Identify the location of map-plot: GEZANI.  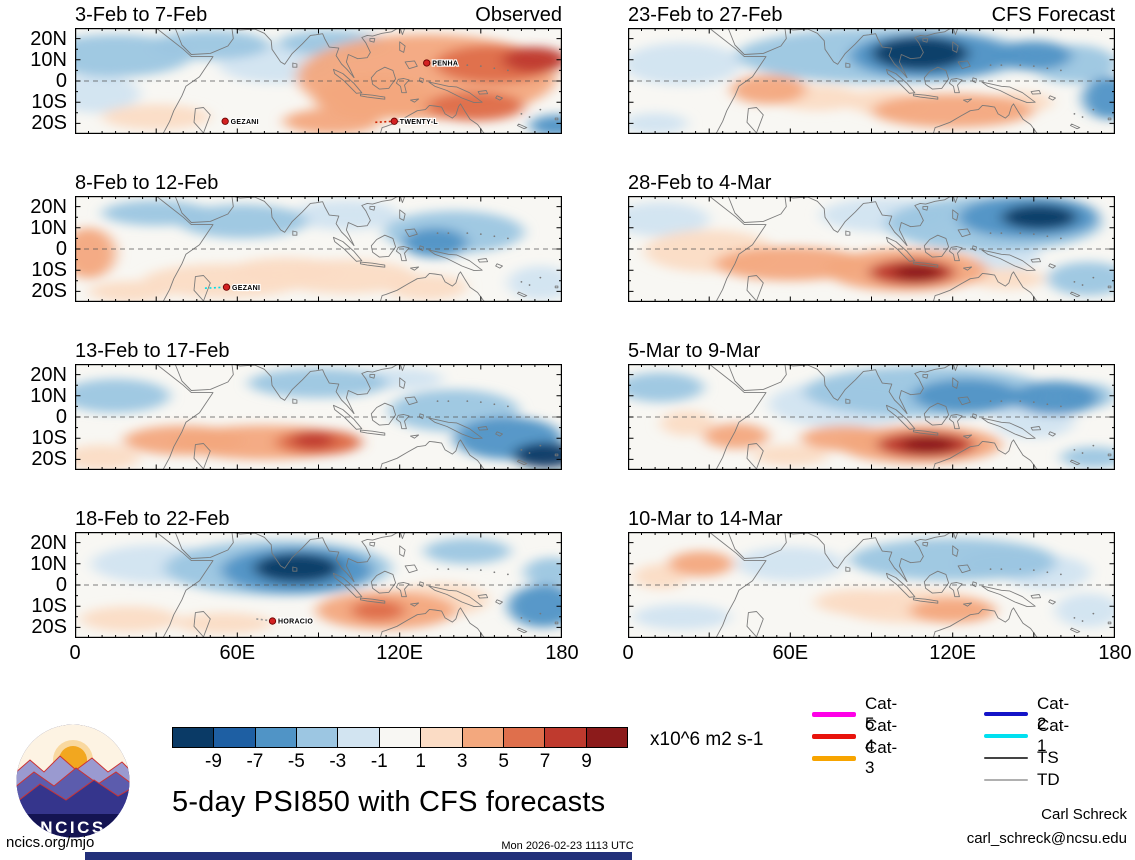
(318, 249).